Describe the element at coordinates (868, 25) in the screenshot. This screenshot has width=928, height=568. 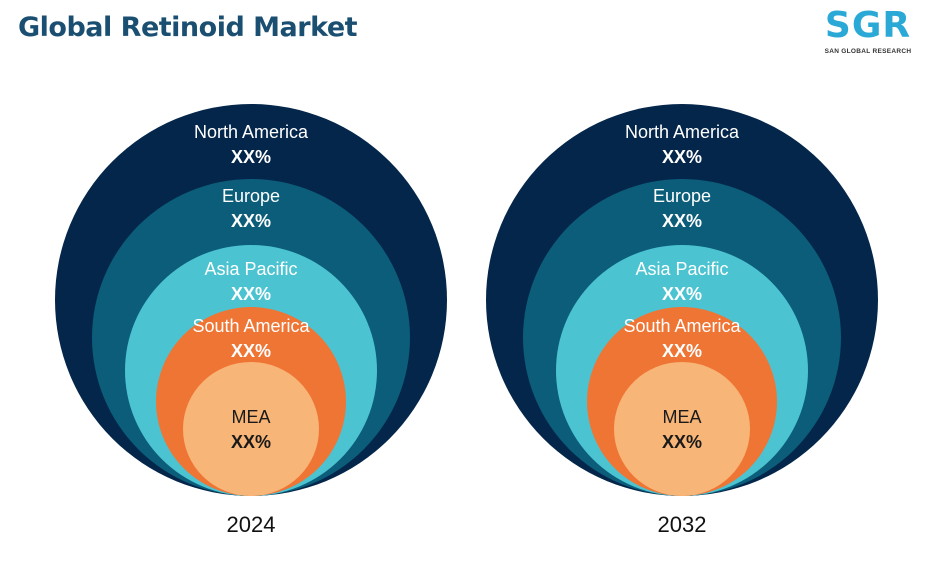
I see `logo-mark: SGR` at that location.